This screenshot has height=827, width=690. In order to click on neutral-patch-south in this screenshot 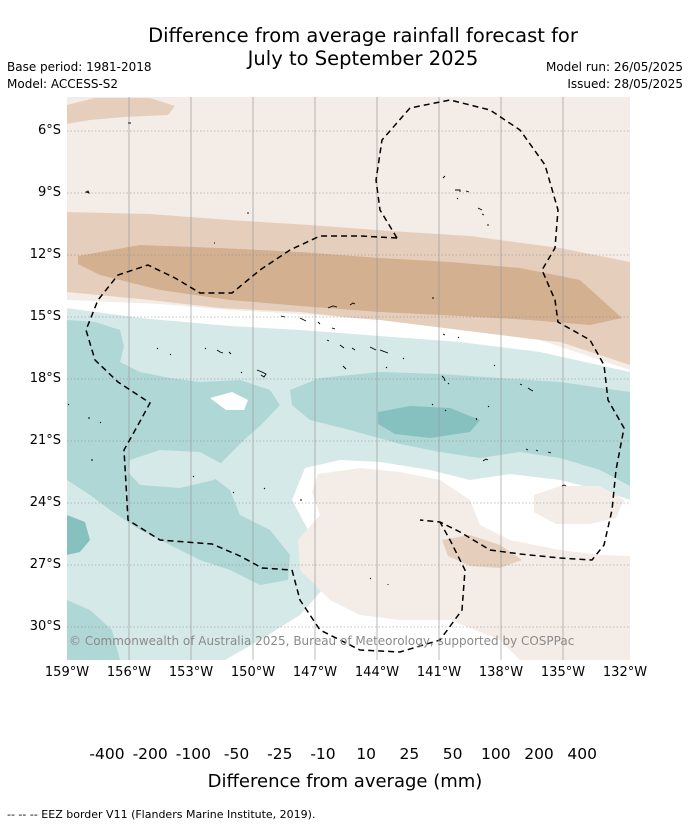, I will do `click(425, 630)`.